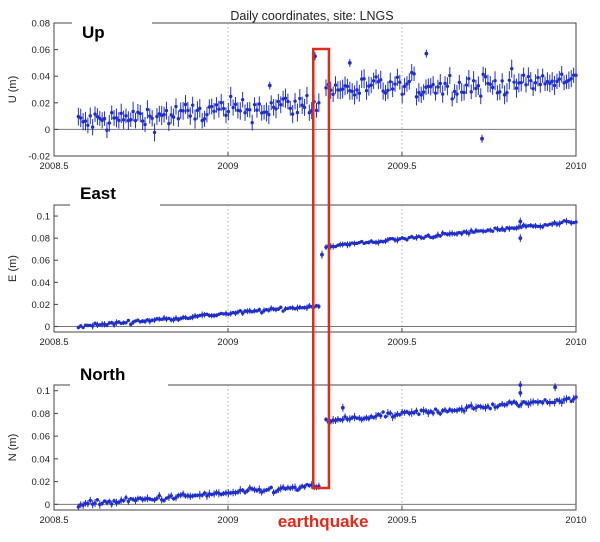 The image size is (600, 542). I want to click on x-tick-label: 2009, so click(227, 342).